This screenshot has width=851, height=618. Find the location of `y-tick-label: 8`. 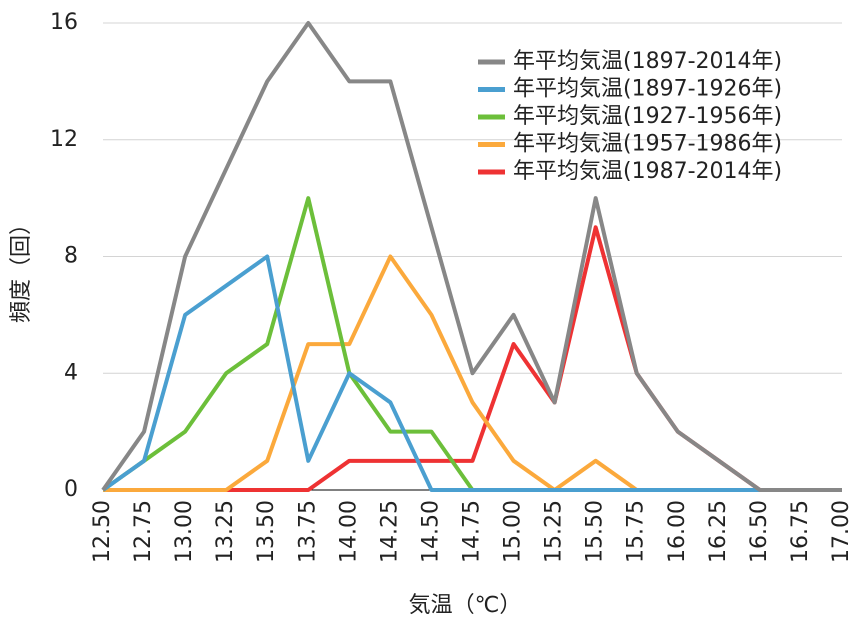

y-tick-label: 8 is located at coordinates (71, 256).